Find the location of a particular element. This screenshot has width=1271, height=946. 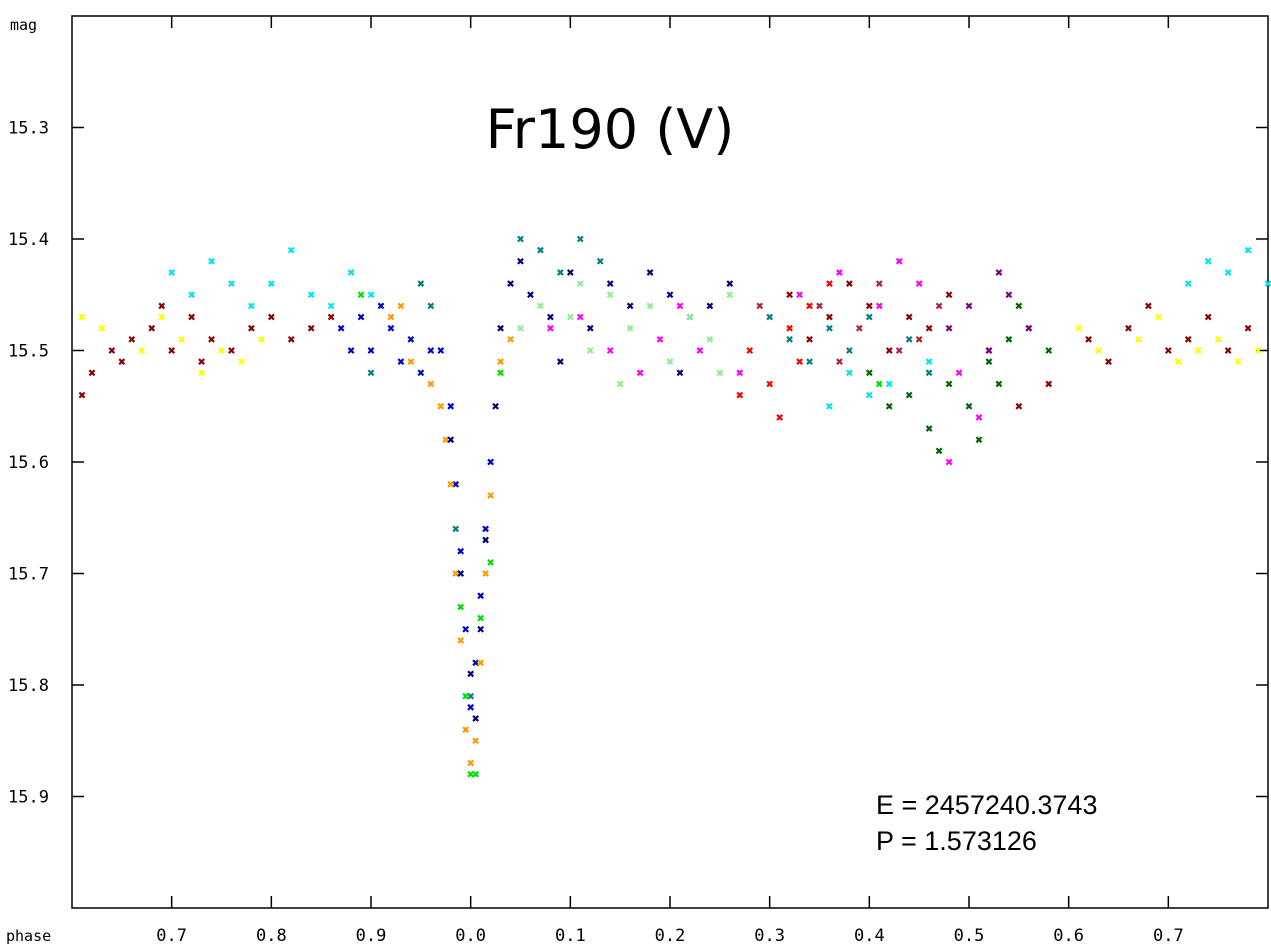

x-tick-label: 0.9 is located at coordinates (371, 936).